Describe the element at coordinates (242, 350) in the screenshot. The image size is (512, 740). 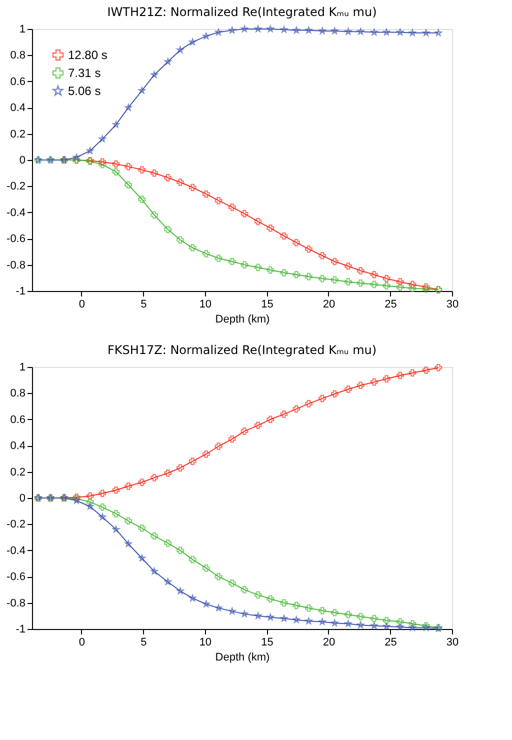
I see `chart-title: FKSH17Z: Normalized Re(Integrated Kₘᵤ mu)` at that location.